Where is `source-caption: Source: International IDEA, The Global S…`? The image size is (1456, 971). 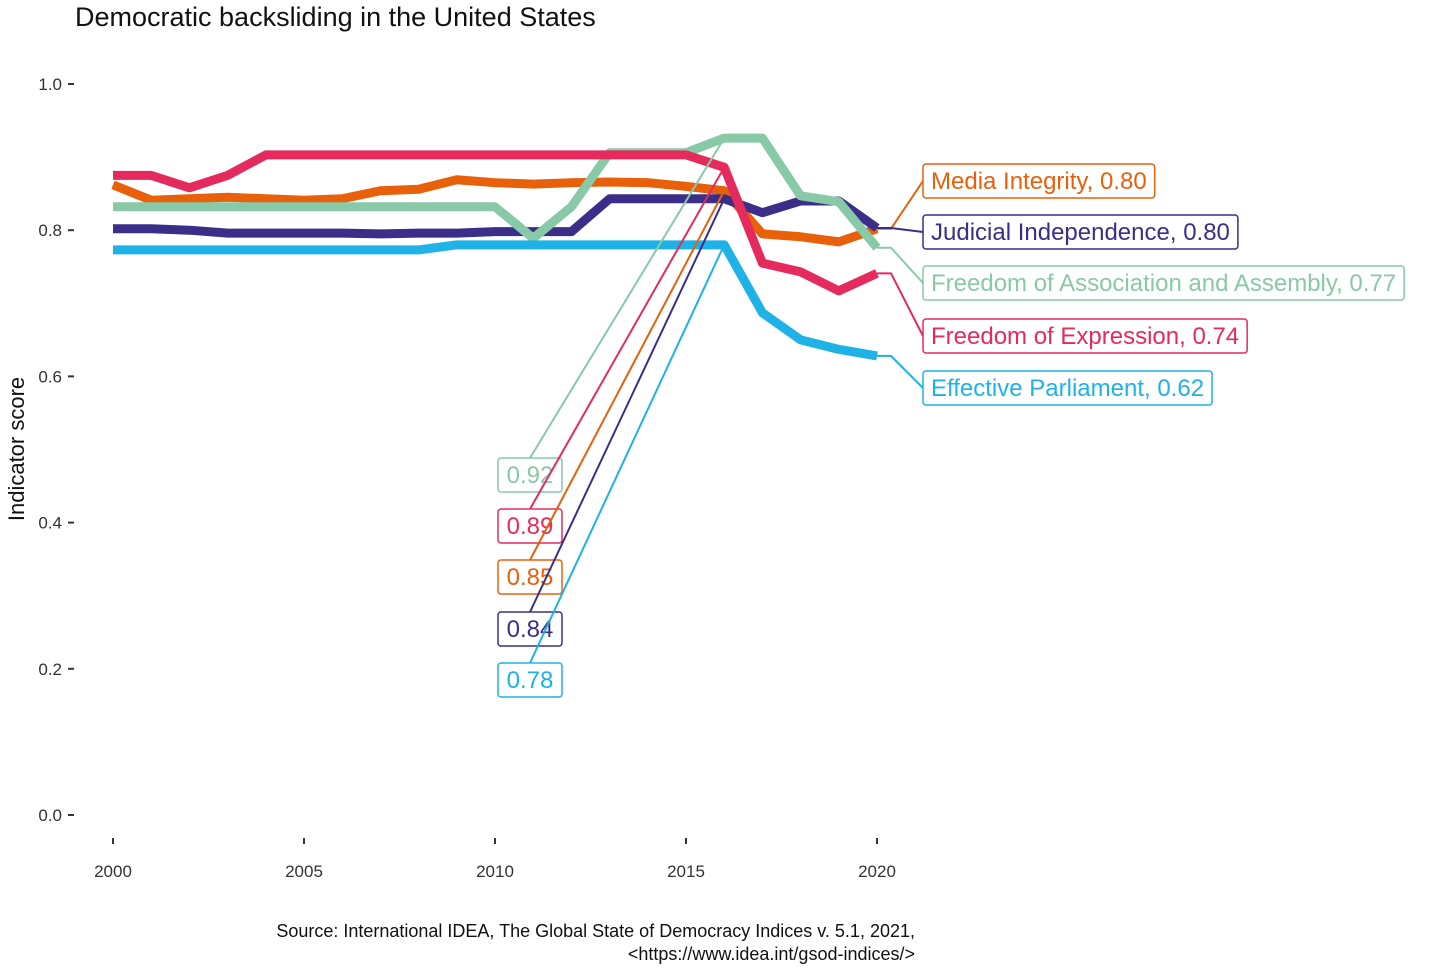
source-caption: Source: International IDEA, The Global S… is located at coordinates (595, 943).